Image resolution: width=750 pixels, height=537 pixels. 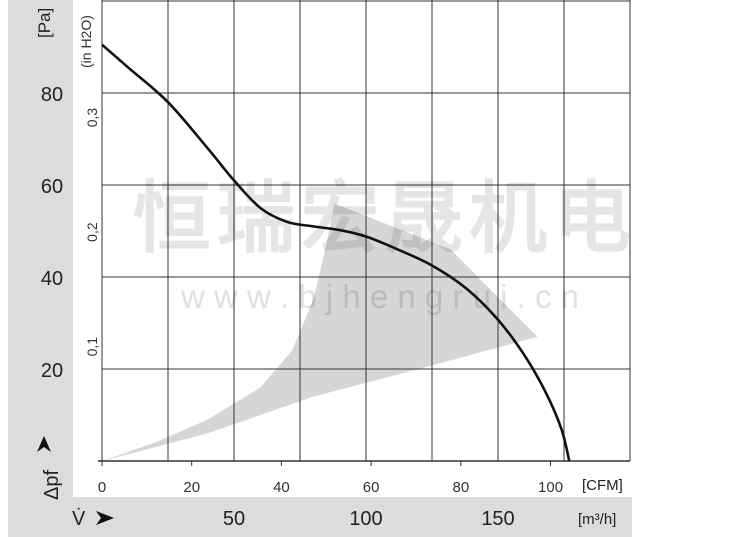 What do you see at coordinates (44, 23) in the screenshot?
I see `y-unit-pa: [Pa]` at bounding box center [44, 23].